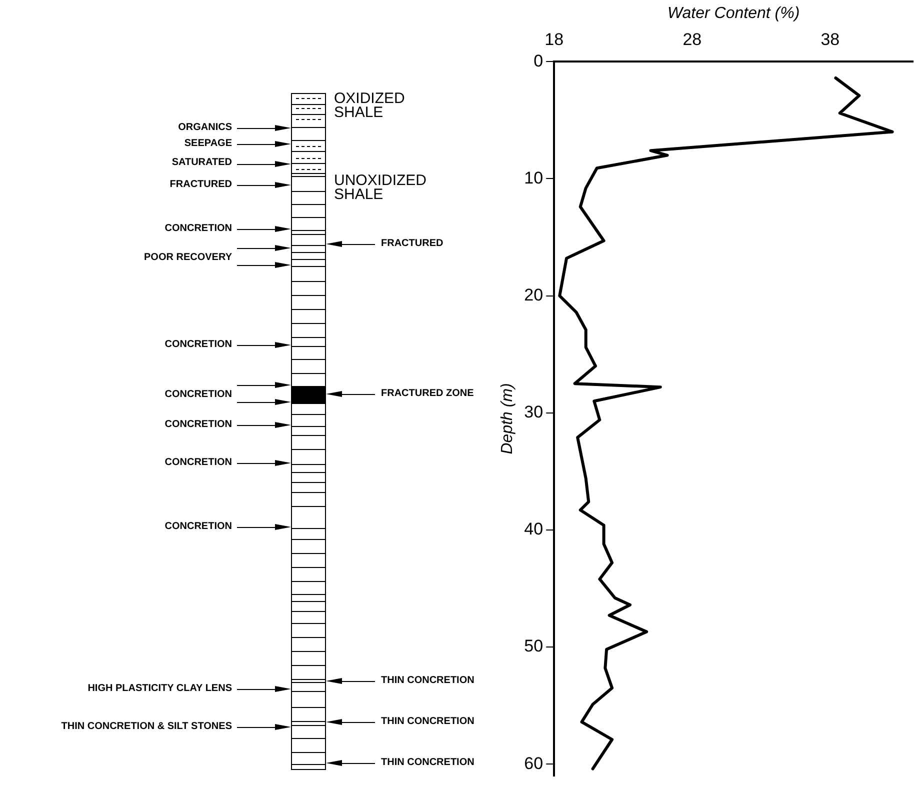  I want to click on text: POOR RECOVERY, so click(188, 257).